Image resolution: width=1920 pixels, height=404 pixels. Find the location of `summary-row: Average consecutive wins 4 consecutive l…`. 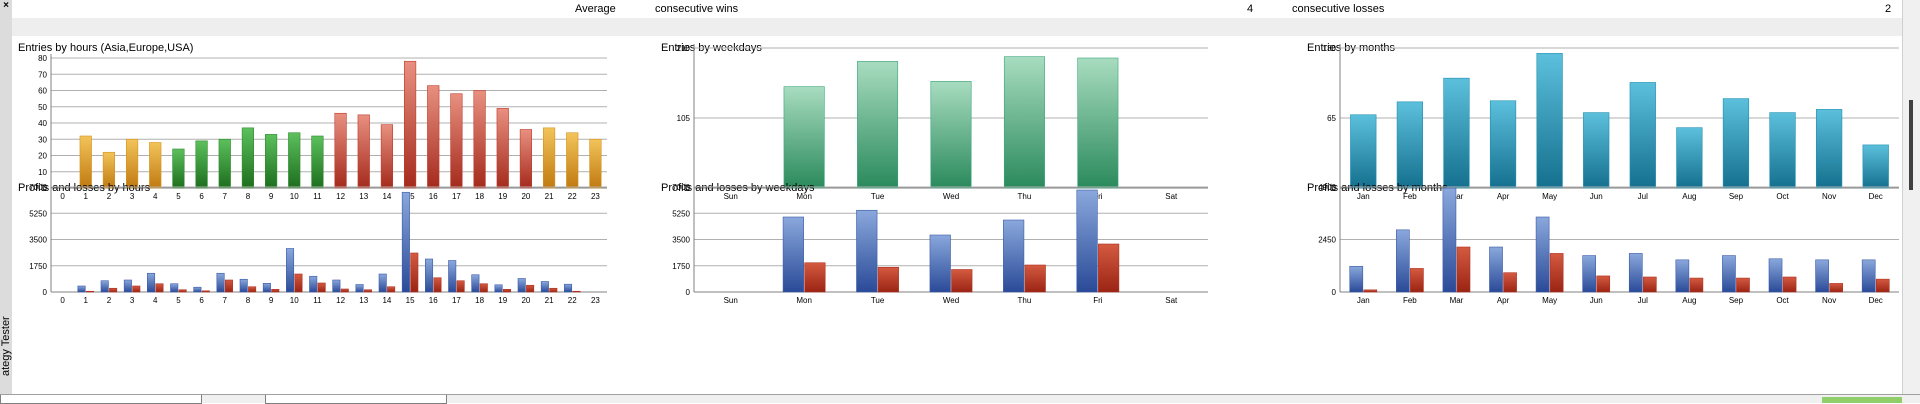

summary-row: Average consecutive wins 4 consecutive l… is located at coordinates (957, 9).